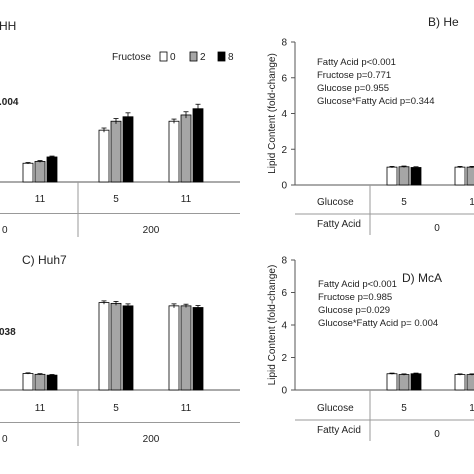  What do you see at coordinates (353, 88) in the screenshot?
I see `panel-b-stat-line: Glucose p=0.955` at bounding box center [353, 88].